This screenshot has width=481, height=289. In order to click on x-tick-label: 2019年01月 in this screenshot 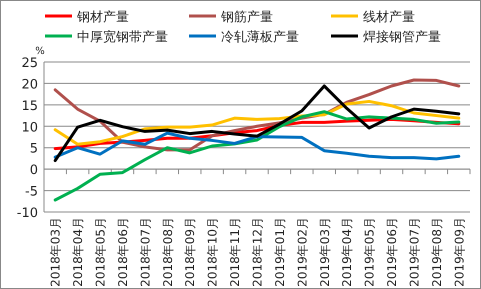, I will do `click(279, 252)`.